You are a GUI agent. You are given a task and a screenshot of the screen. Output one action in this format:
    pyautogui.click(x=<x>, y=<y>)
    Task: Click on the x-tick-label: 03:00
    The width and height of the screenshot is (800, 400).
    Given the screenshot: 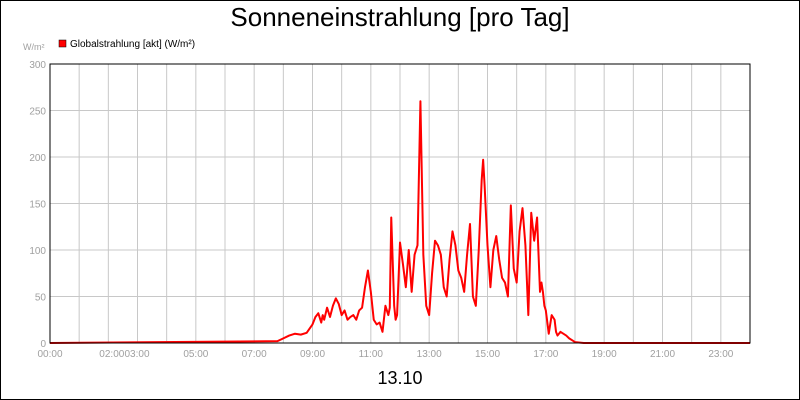 What is the action you would take?
    pyautogui.click(x=137, y=354)
    